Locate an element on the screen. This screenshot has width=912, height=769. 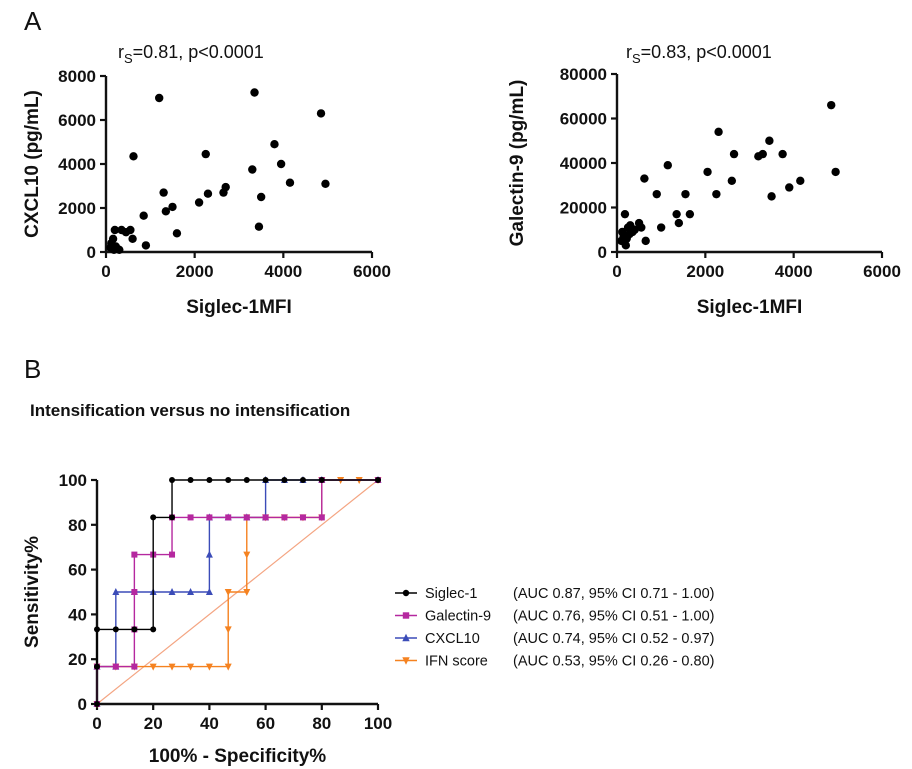
y-tick-label: 80 is located at coordinates (77, 525).